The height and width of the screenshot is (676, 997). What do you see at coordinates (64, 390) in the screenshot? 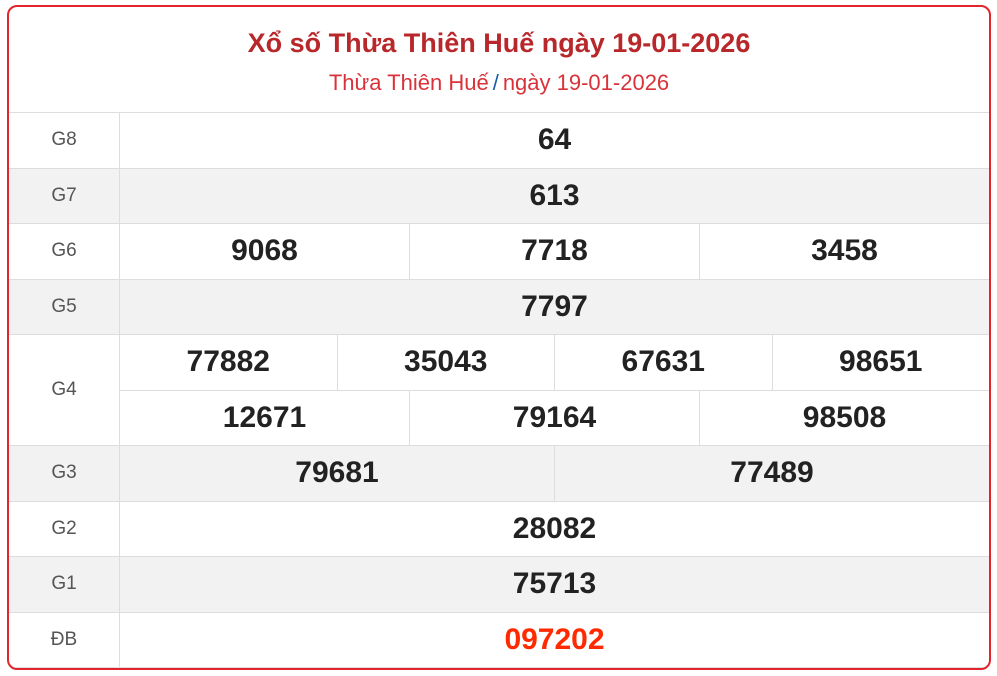
I see `prize-label: G4` at bounding box center [64, 390].